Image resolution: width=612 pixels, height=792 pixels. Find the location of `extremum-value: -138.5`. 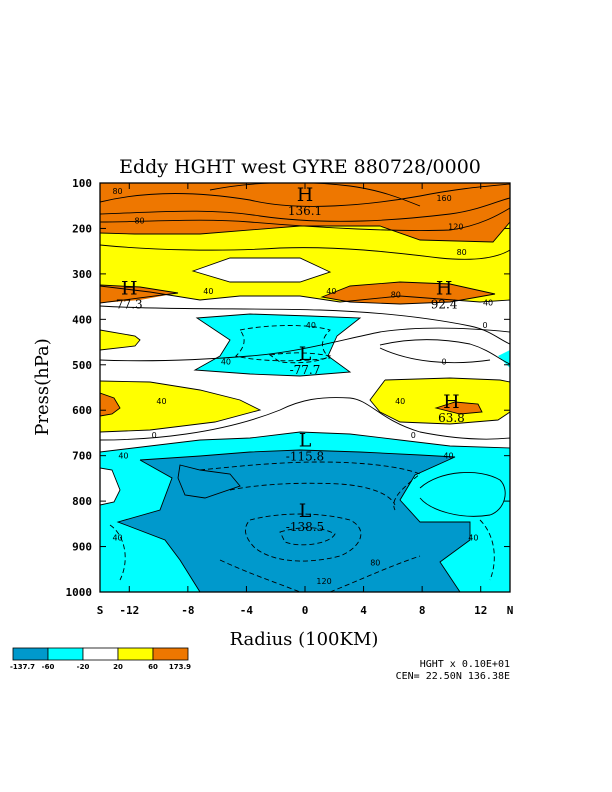

extremum-value: -138.5 is located at coordinates (305, 527).